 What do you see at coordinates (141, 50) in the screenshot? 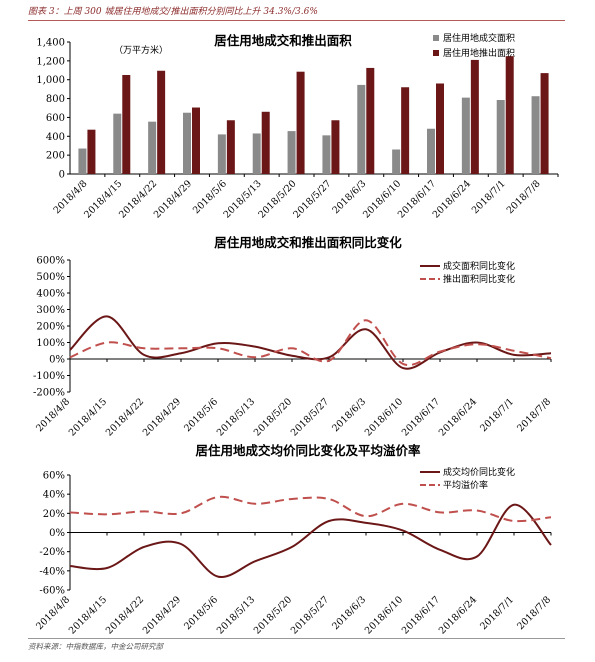
I see `unit-label: （万平方米）` at bounding box center [141, 50].